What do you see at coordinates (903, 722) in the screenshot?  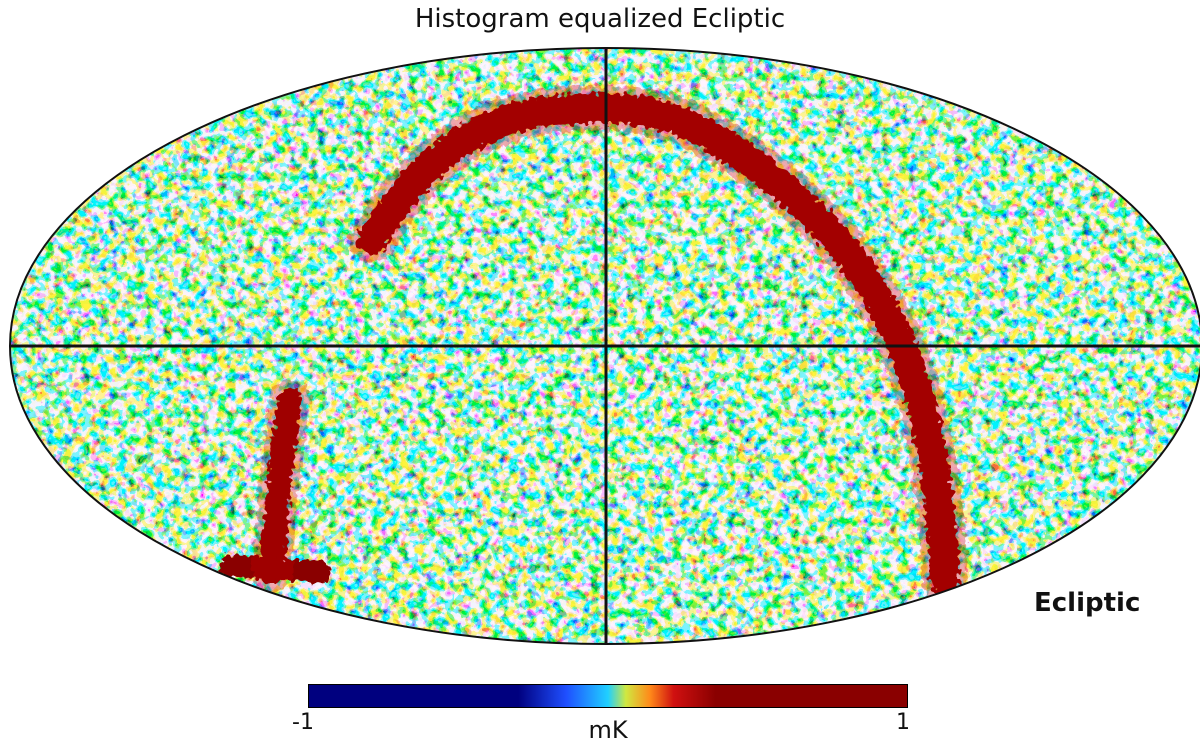 I see `colorbar-max-label: 1` at bounding box center [903, 722].